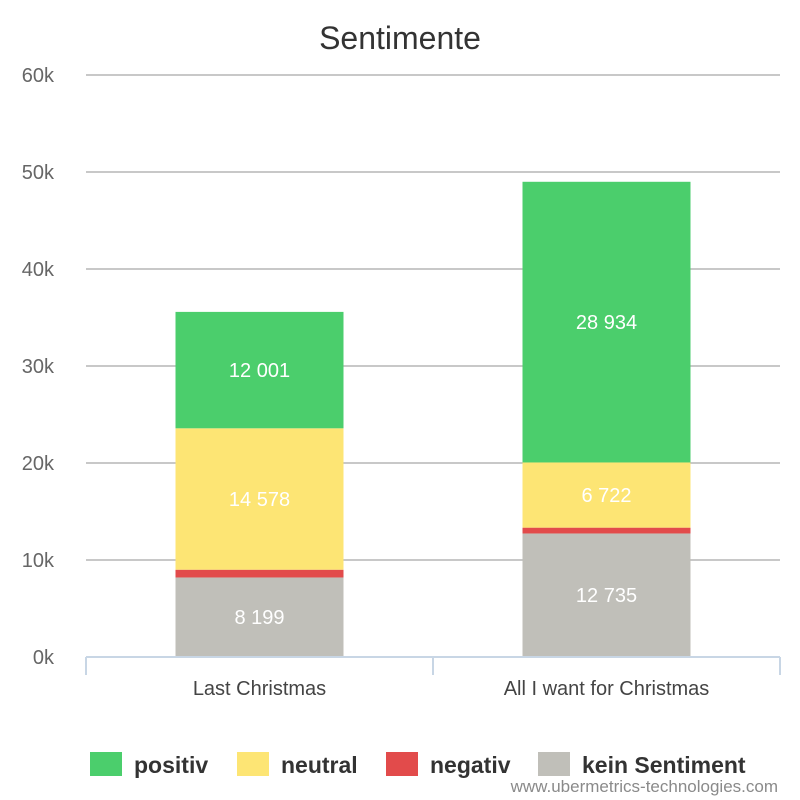  Describe the element at coordinates (38, 464) in the screenshot. I see `y-tick-label: 20k` at that location.